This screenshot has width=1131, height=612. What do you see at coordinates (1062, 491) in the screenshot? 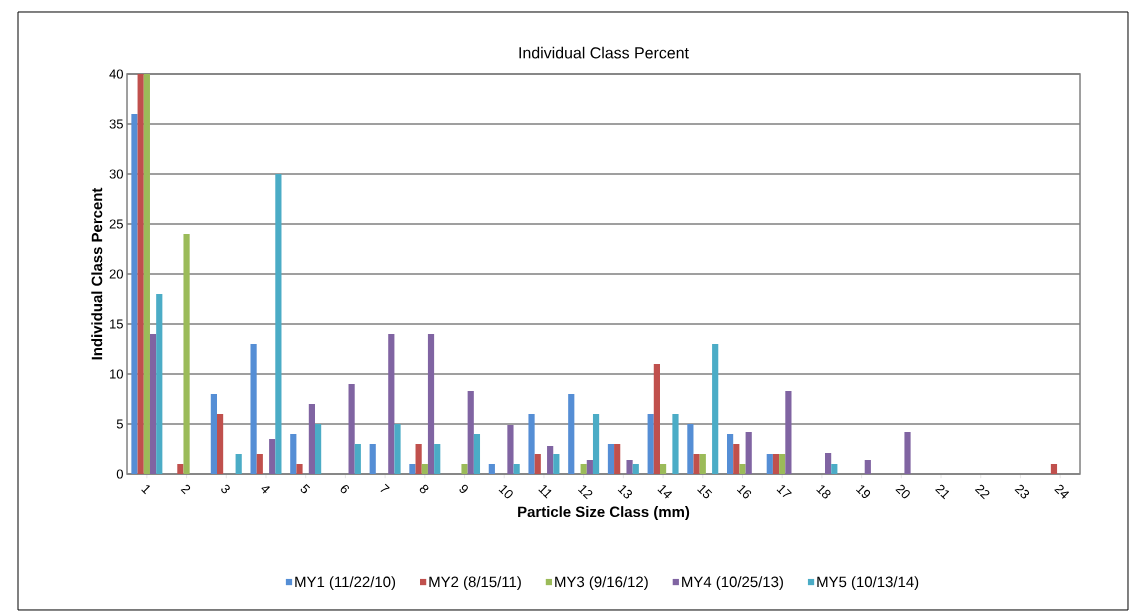
I see `x-tick-label: 24` at bounding box center [1062, 491].